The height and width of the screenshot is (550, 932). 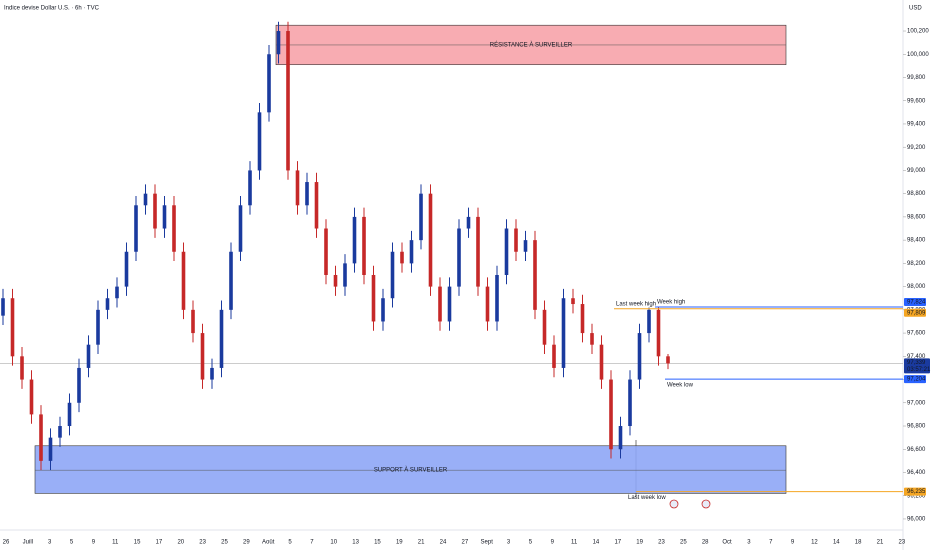 I want to click on x-tick-label: Oct, so click(x=727, y=543).